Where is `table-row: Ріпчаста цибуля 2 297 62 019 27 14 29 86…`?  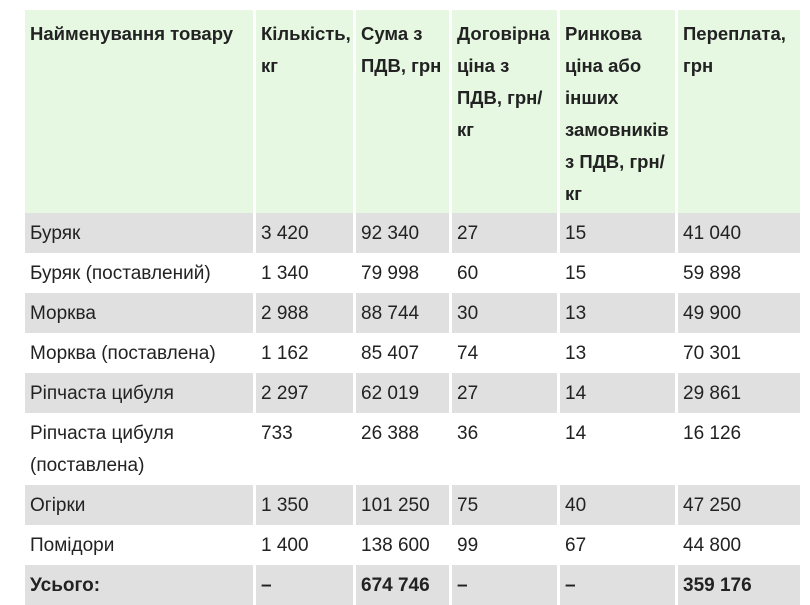
table-row: Ріпчаста цибуля 2 297 62 019 27 14 29 86… is located at coordinates (412, 393).